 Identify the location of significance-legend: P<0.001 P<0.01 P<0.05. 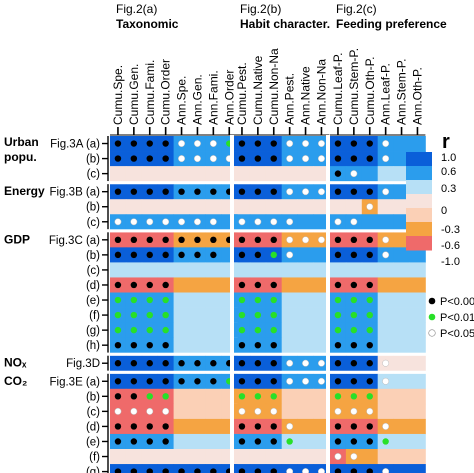
(451, 318).